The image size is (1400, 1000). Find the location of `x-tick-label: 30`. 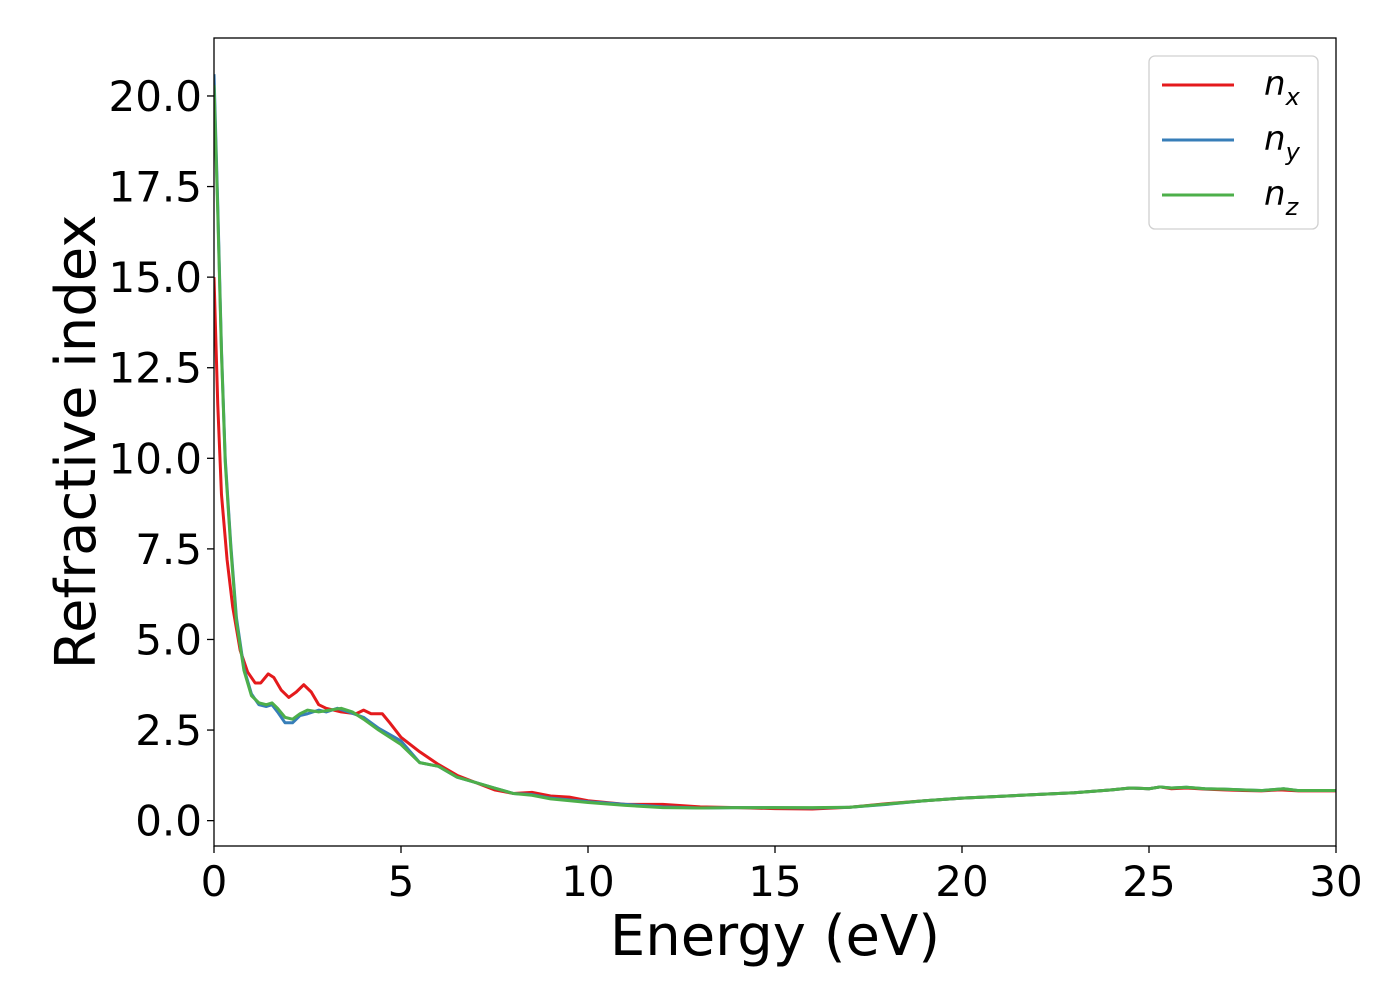

x-tick-label: 30 is located at coordinates (1335, 881).